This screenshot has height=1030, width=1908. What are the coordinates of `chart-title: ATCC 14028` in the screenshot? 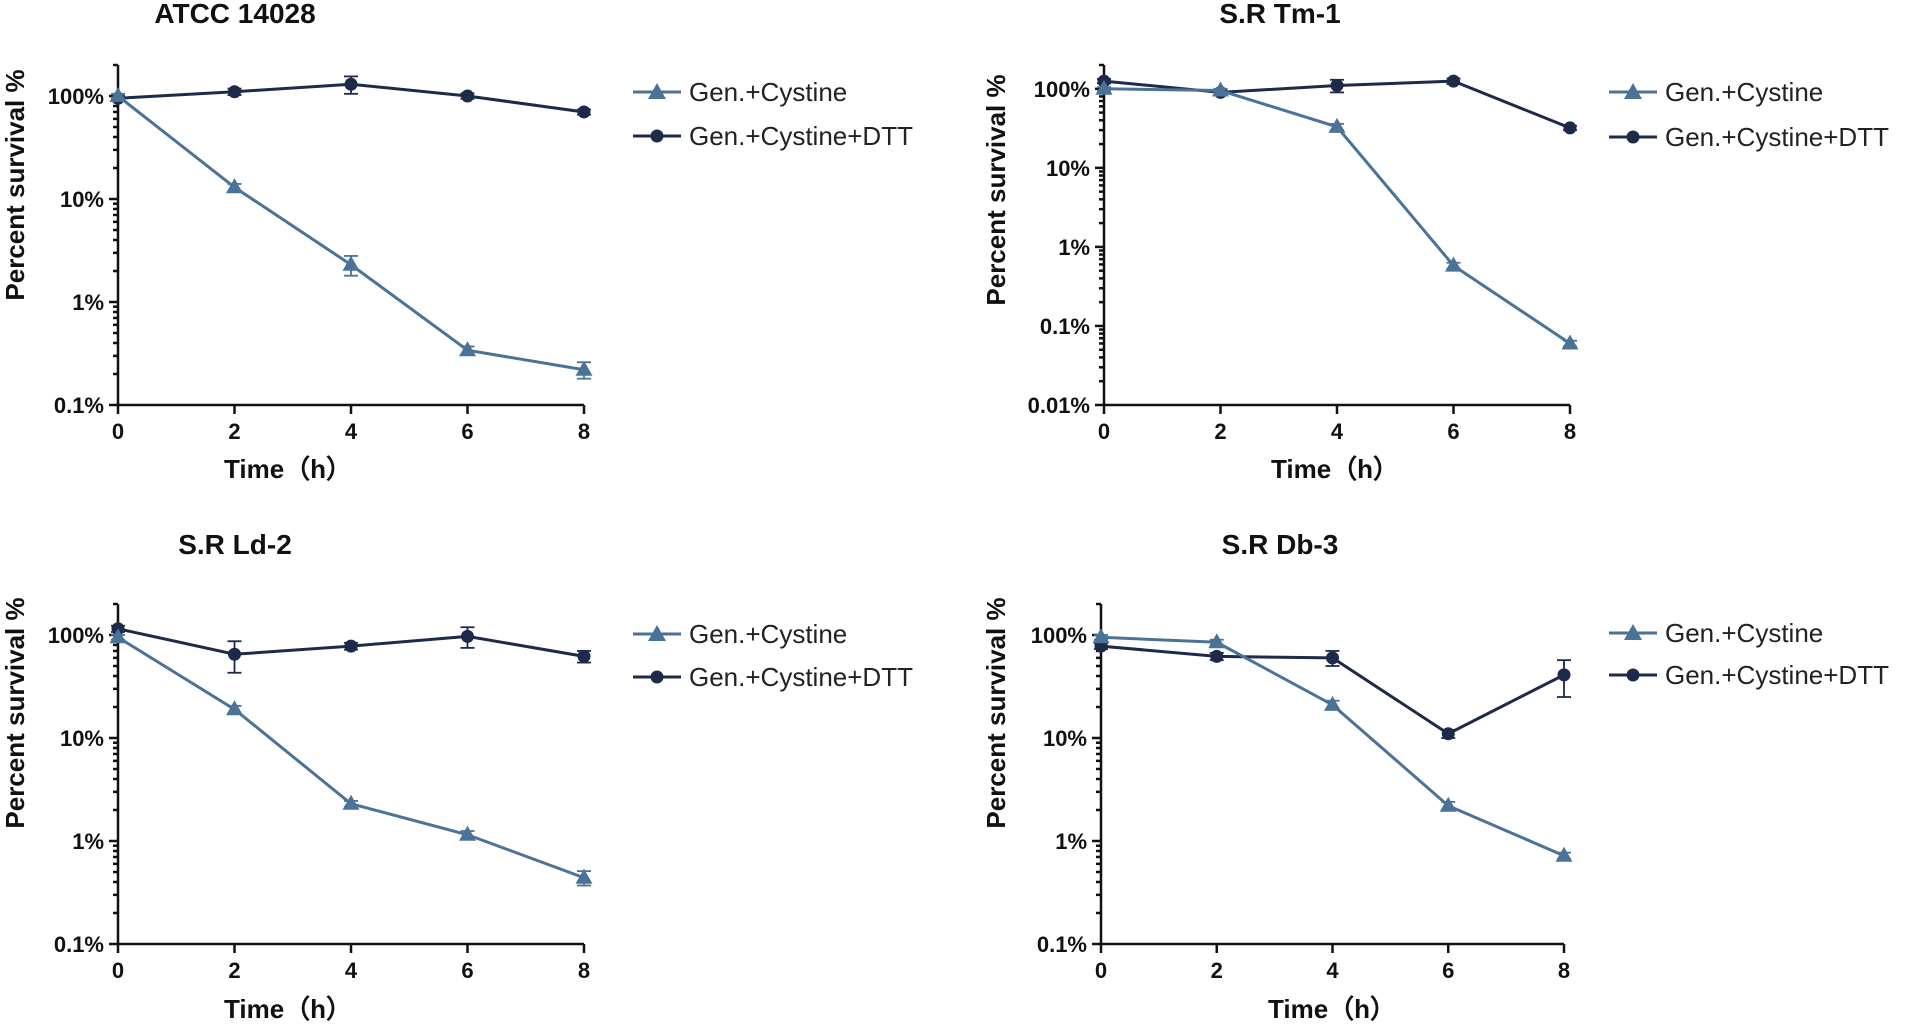 It's located at (234, 14).